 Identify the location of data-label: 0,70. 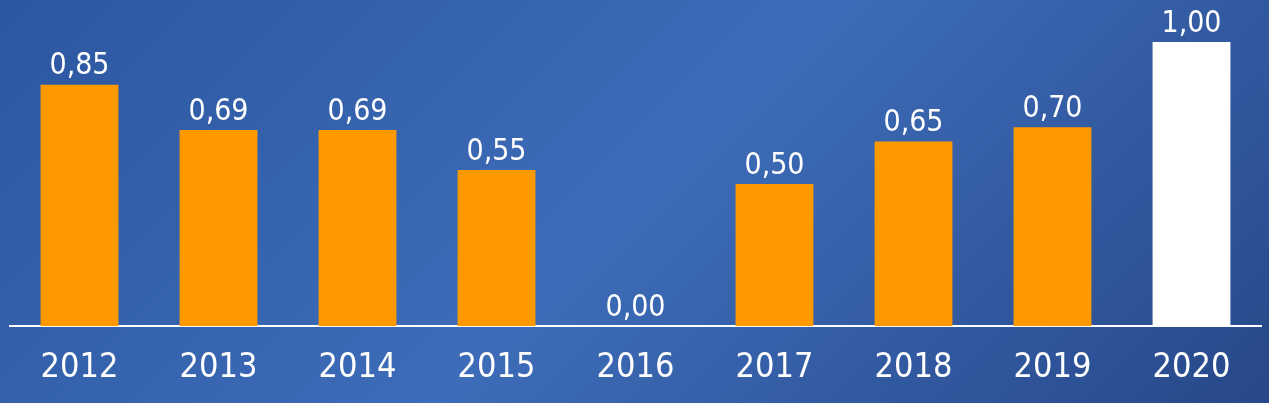
(1052, 107).